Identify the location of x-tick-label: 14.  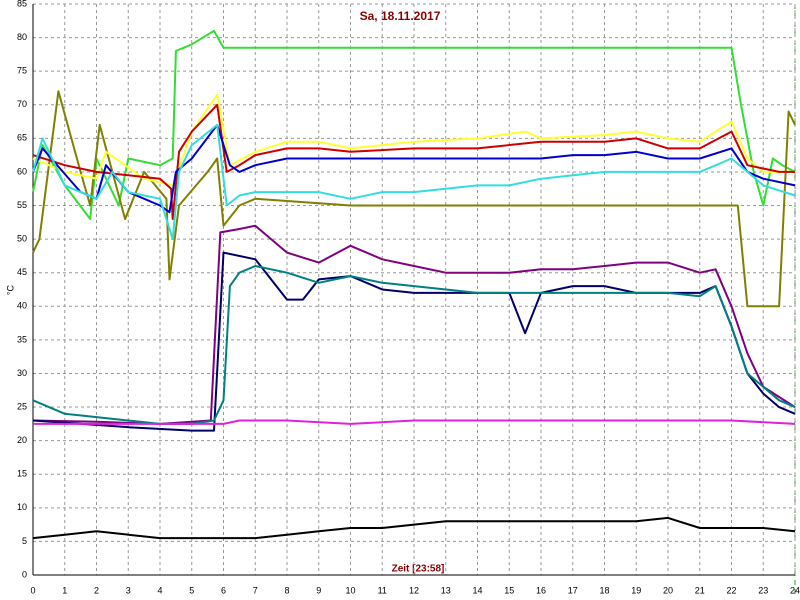
(477, 590).